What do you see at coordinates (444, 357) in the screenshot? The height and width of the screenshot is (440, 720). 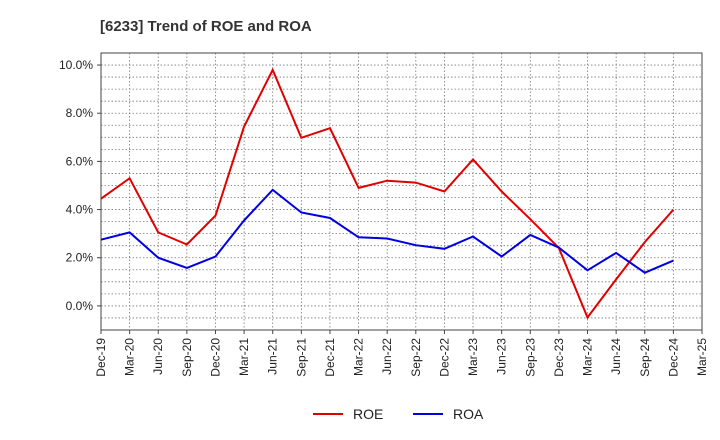 I see `x-tick-label: Dec-22` at bounding box center [444, 357].